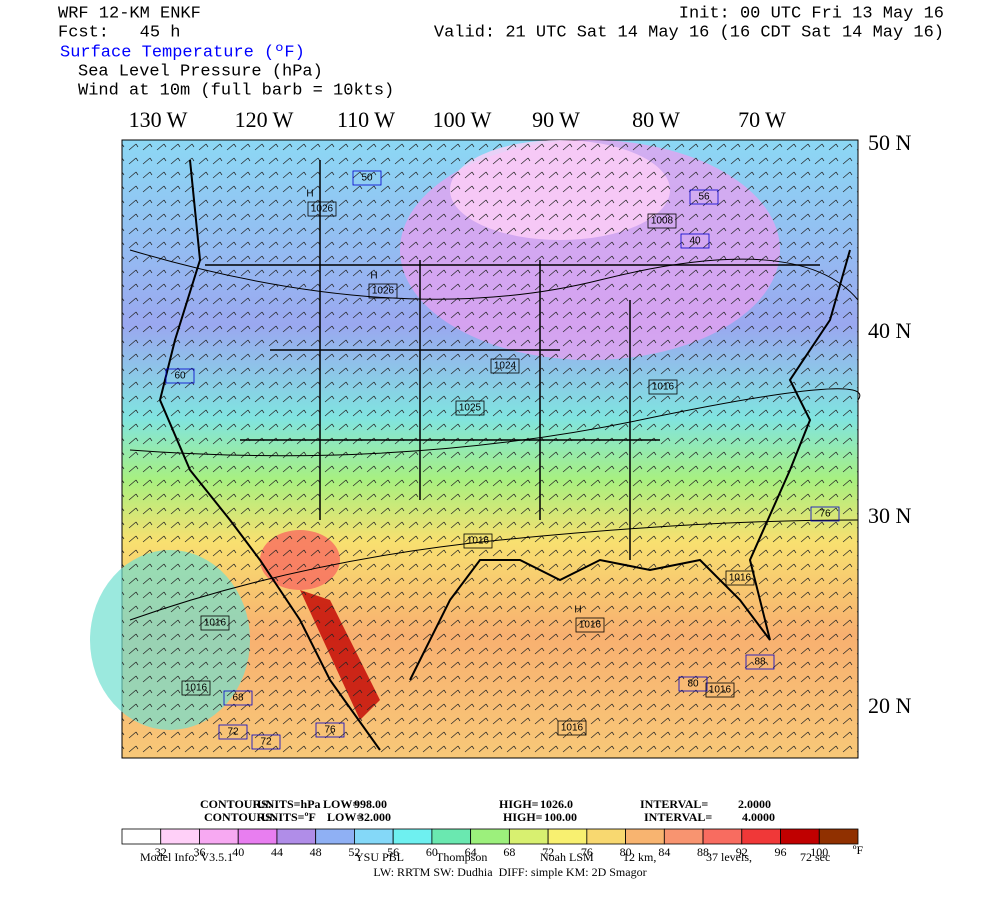 This screenshot has height=900, width=1000. I want to click on colorbar-label: 48, so click(316, 852).